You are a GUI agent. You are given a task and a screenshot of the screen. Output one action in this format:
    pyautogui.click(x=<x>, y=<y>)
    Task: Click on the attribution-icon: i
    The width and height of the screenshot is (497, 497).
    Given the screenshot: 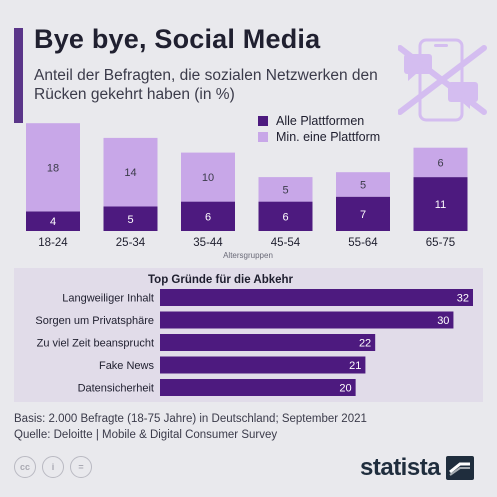 What is the action you would take?
    pyautogui.click(x=53, y=467)
    